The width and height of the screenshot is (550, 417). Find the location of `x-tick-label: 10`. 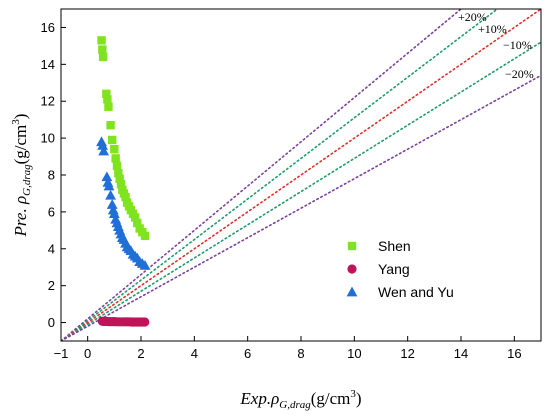

x-tick-label: 10 is located at coordinates (354, 353).